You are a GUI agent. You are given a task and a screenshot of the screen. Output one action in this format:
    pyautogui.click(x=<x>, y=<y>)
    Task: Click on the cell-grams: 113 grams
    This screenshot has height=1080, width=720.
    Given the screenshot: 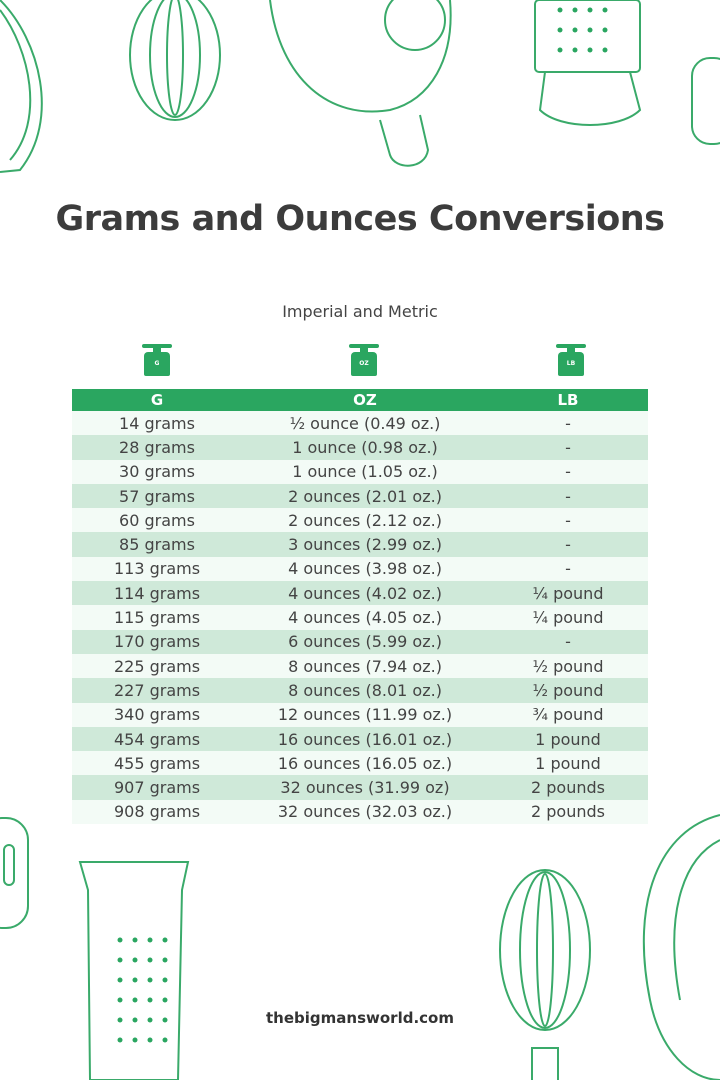 What is the action you would take?
    pyautogui.click(x=157, y=569)
    